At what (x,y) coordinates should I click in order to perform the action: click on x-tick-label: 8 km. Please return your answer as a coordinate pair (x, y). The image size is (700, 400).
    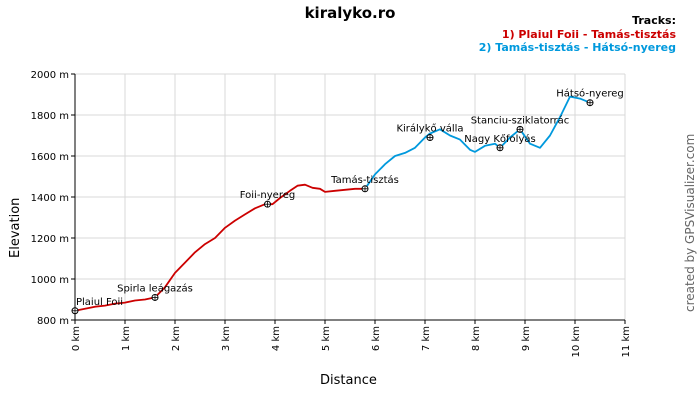
    Looking at the image, I should click on (476, 338).